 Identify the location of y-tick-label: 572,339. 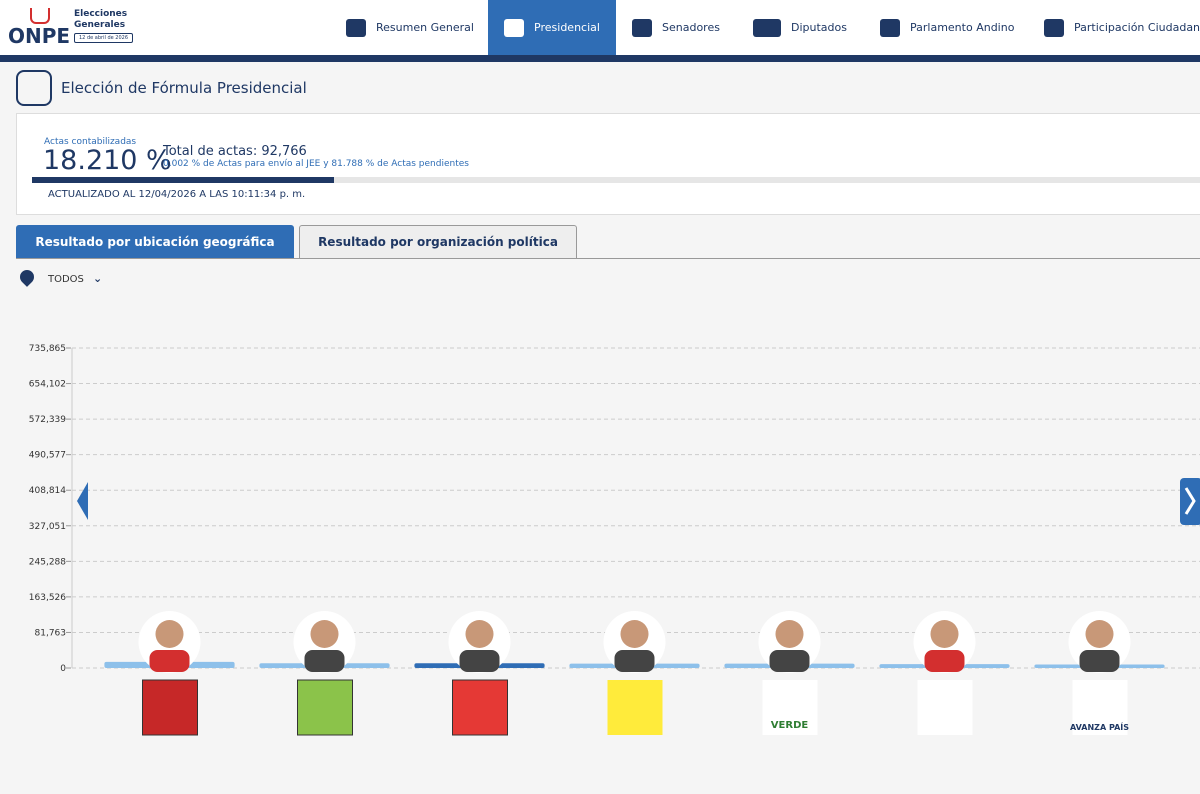
(47, 420).